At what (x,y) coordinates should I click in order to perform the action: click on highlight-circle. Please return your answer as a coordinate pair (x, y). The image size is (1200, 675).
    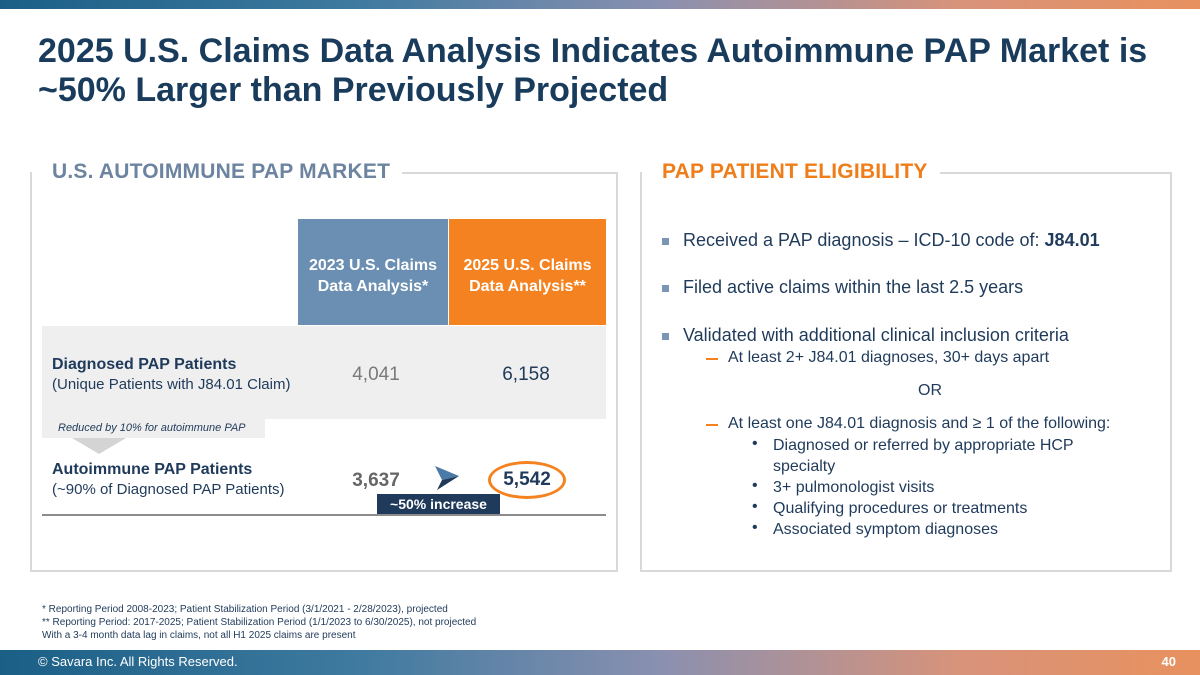
    Looking at the image, I should click on (527, 480).